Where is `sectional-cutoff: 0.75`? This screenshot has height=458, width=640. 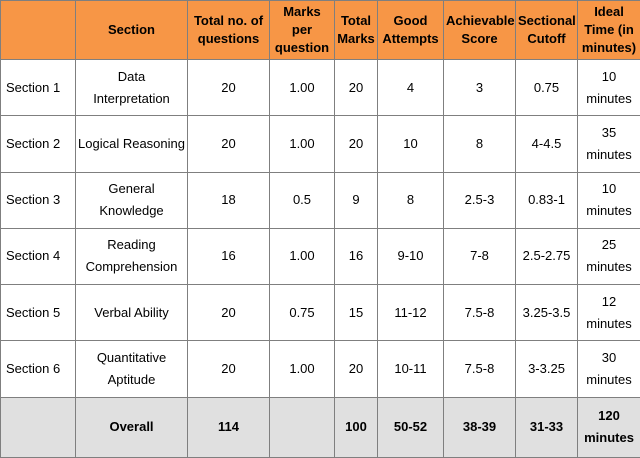
sectional-cutoff: 0.75 is located at coordinates (546, 87).